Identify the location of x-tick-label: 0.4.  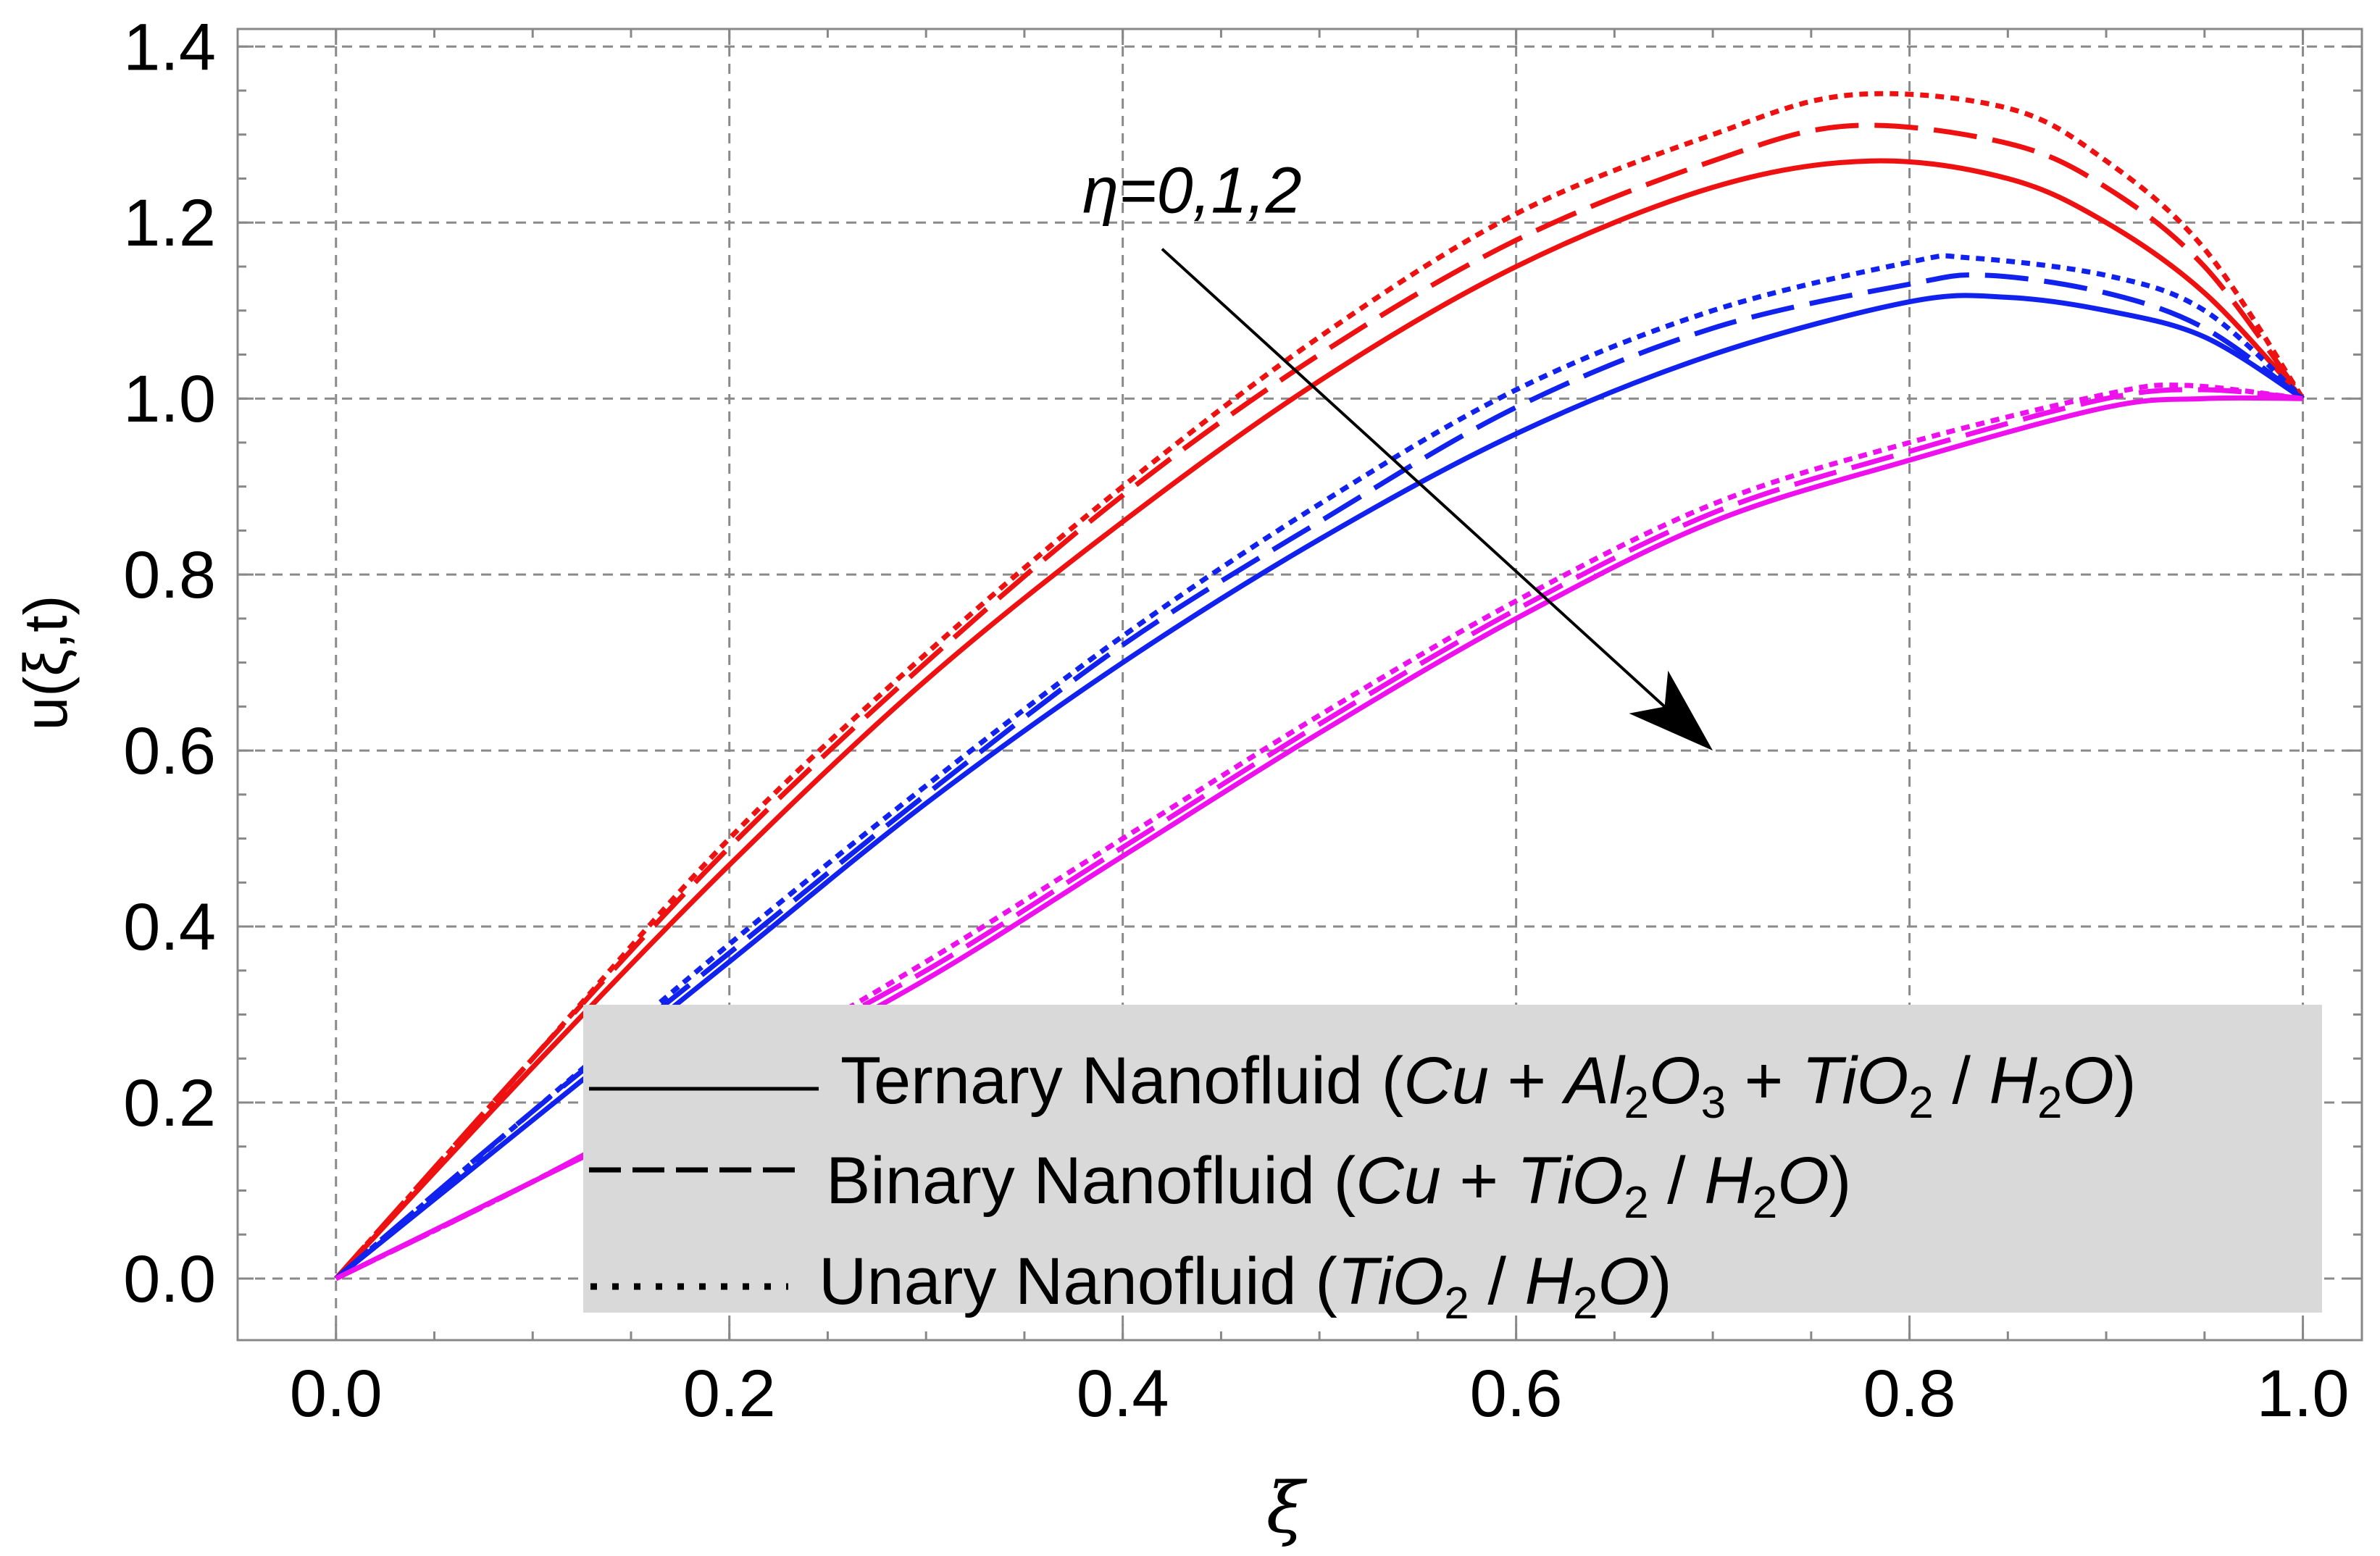
(1123, 1394).